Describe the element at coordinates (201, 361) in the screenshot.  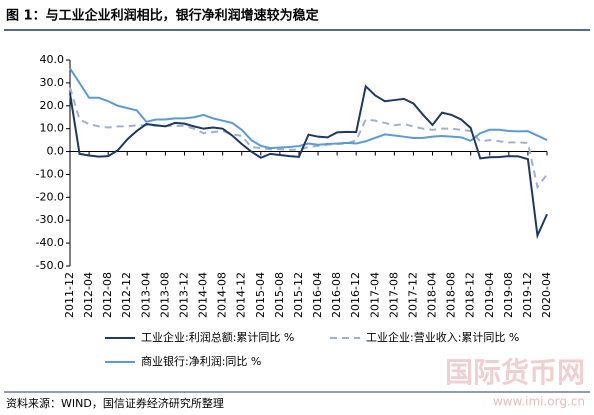
I see `legend-label: 商业银行:净利润:同比 %` at that location.